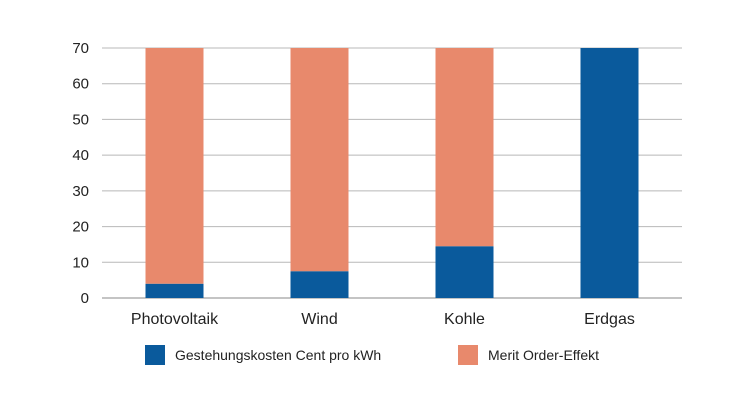  Describe the element at coordinates (383, 319) in the screenshot. I see `x-axis: Photovoltaik Wind Kohle Erdgas` at that location.